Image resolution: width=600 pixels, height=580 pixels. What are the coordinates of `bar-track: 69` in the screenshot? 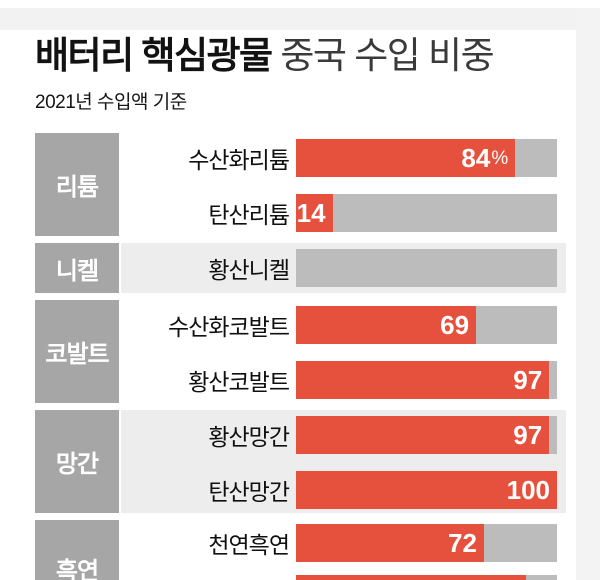 It's located at (426, 325).